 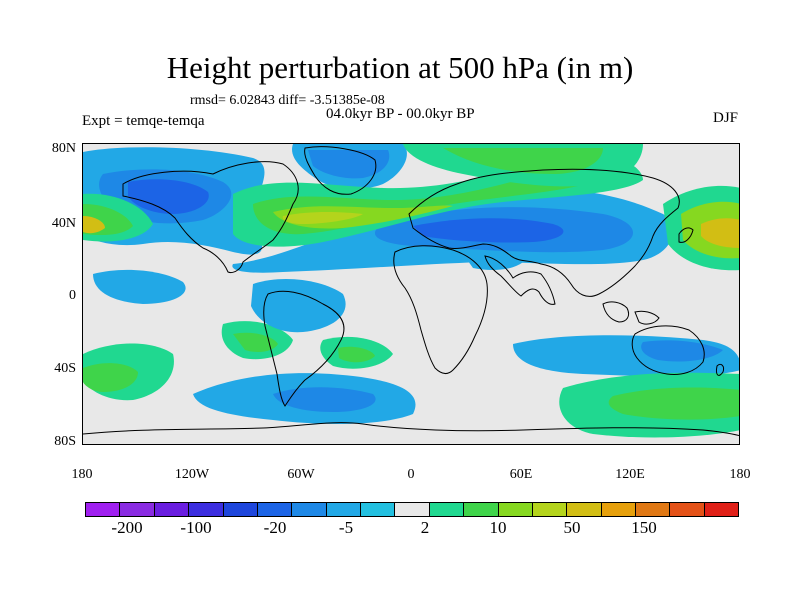 I want to click on lon-tick-label: 120E, so click(x=630, y=474).